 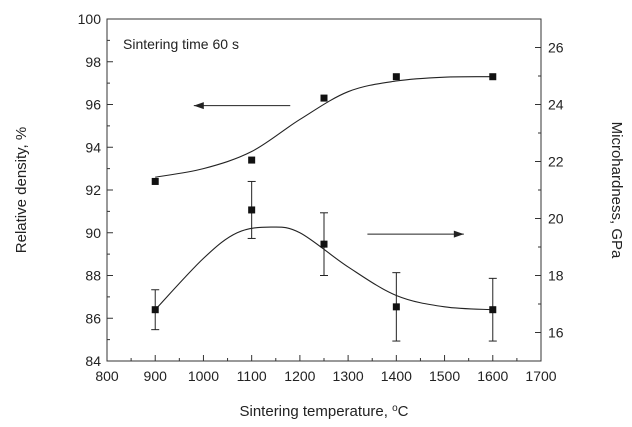 I want to click on x-tick-label: 1200, so click(x=299, y=376).